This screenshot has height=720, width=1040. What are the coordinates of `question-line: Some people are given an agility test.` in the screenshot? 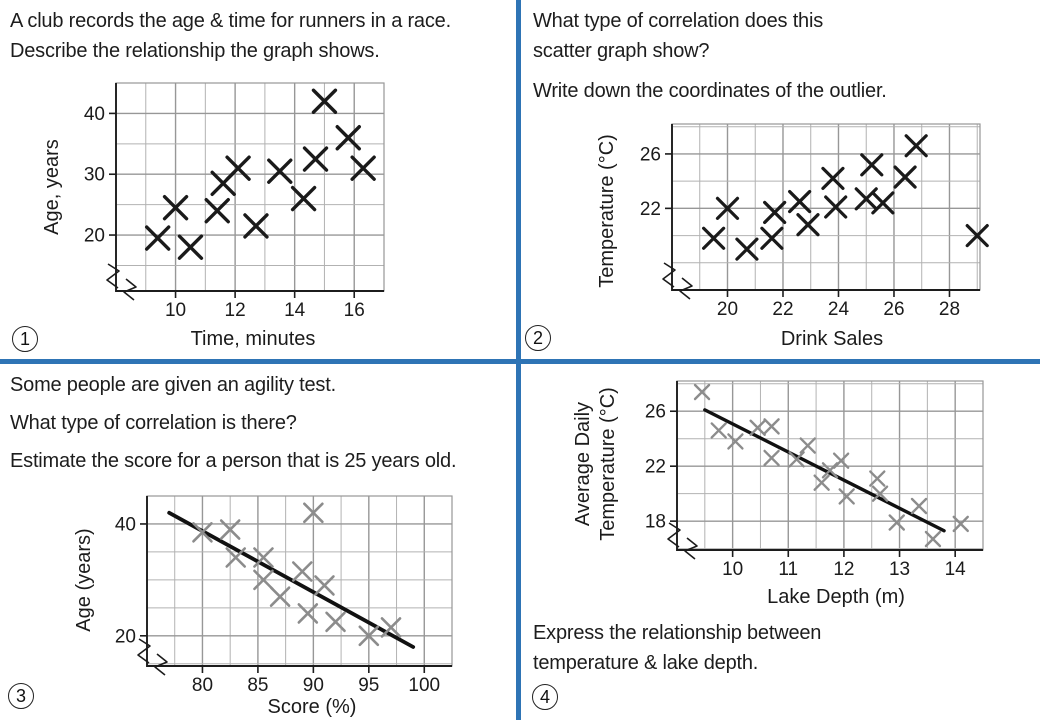 It's located at (173, 385).